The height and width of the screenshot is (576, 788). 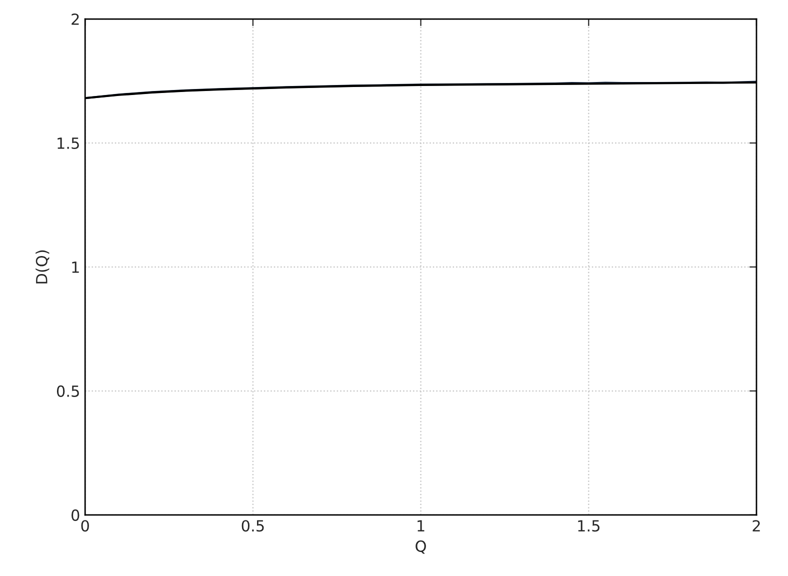 What do you see at coordinates (253, 526) in the screenshot?
I see `x-tick-label: 0.5` at bounding box center [253, 526].